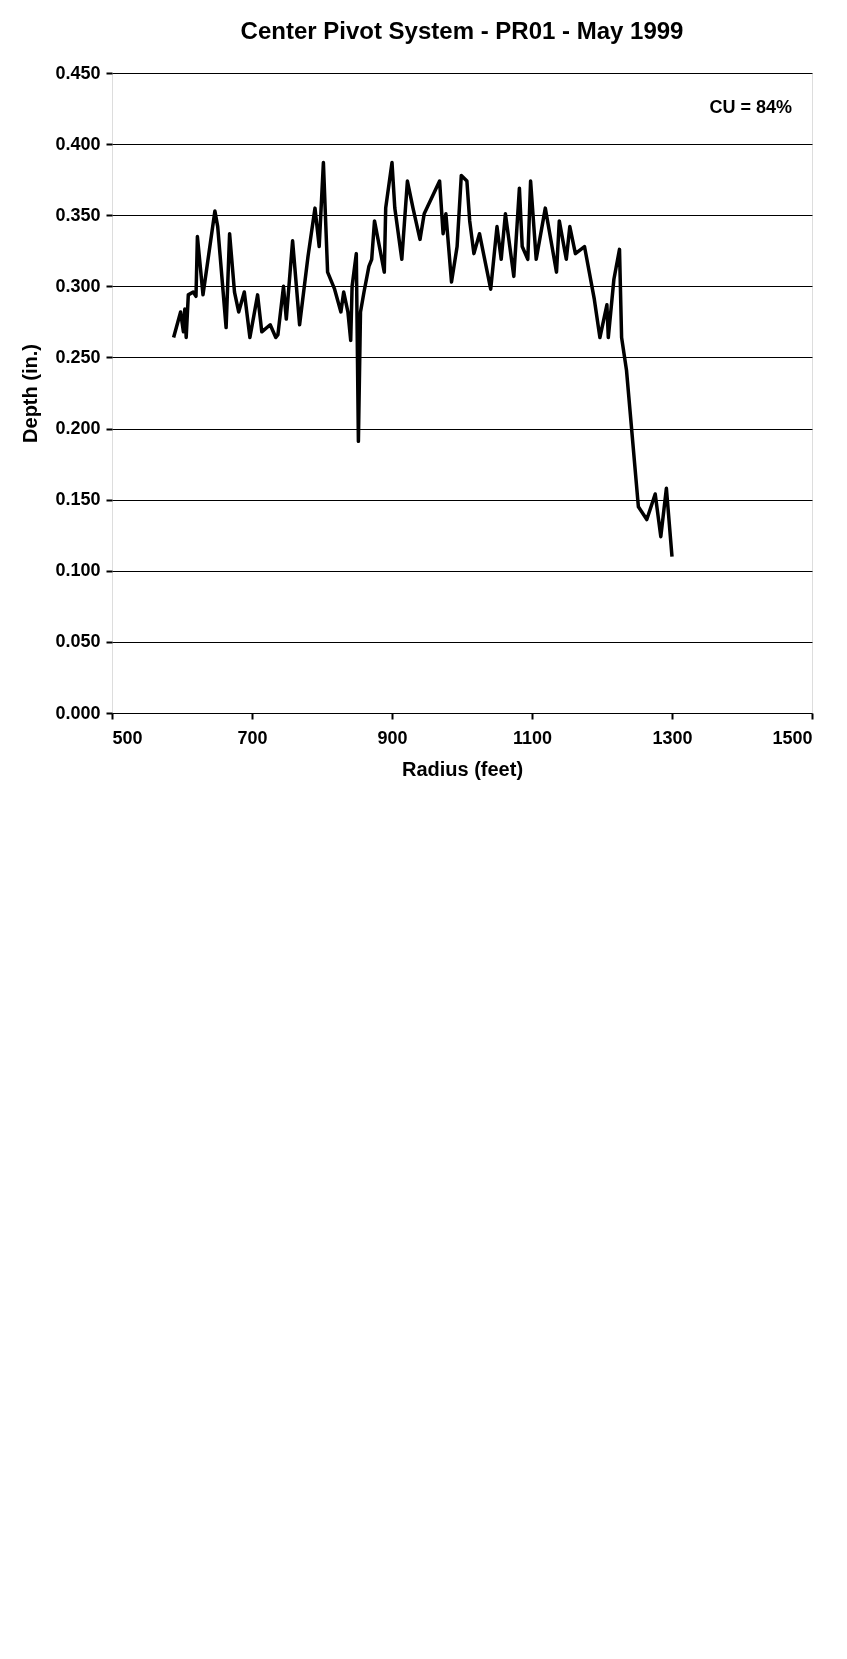  Describe the element at coordinates (78, 214) in the screenshot. I see `y-tick-label: 0.350` at that location.